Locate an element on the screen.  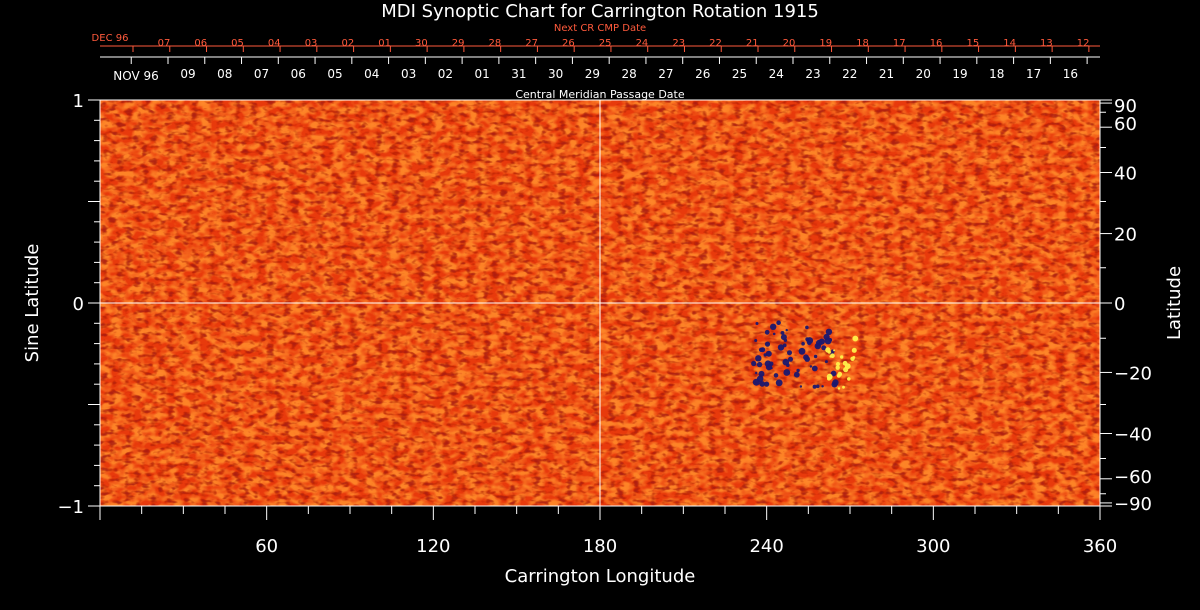
y-left-tick-label: 1 is located at coordinates (78, 101).